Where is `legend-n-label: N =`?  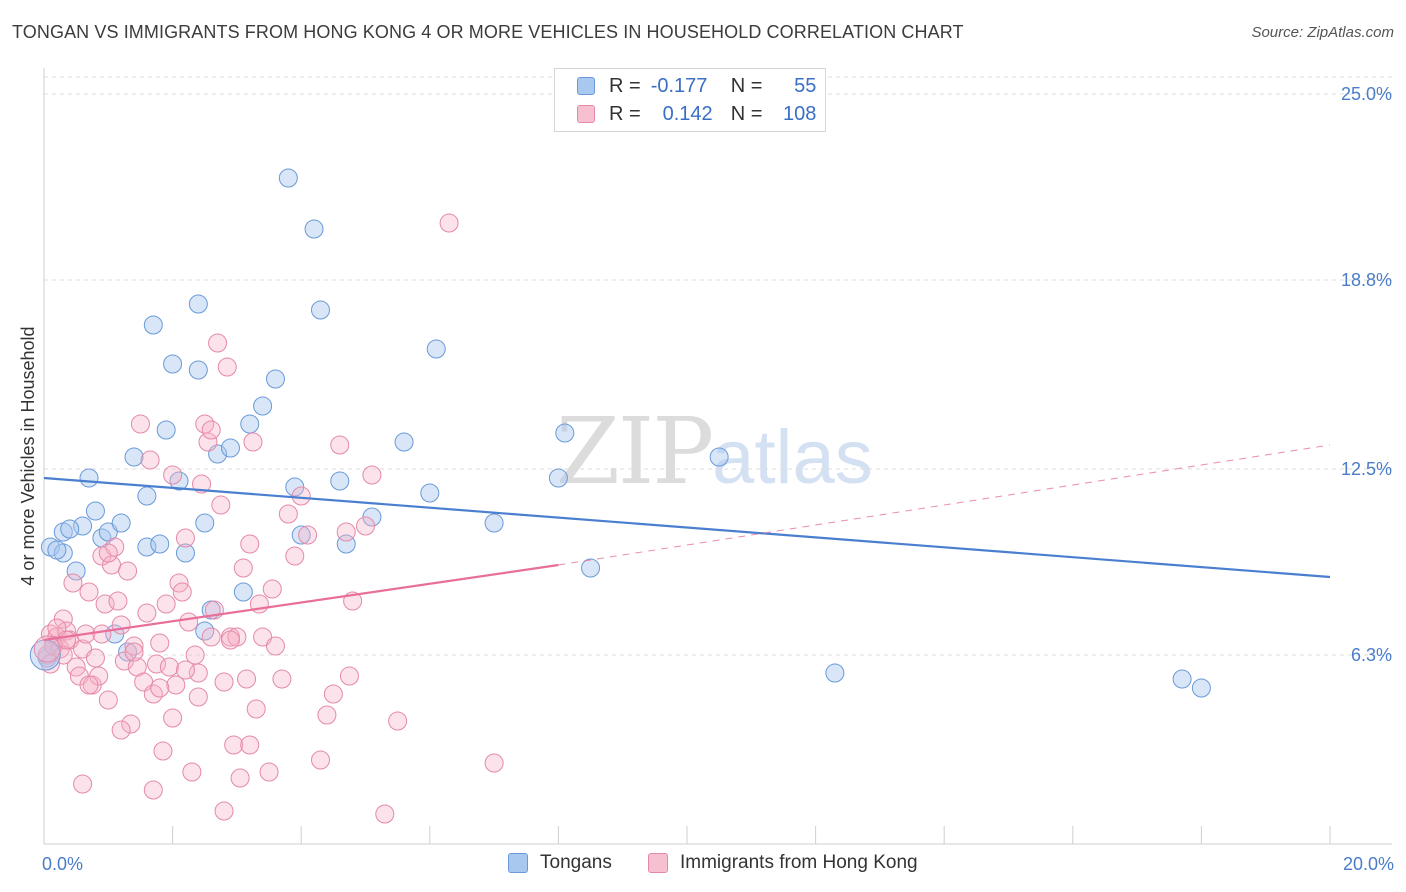 legend-n-label: N = is located at coordinates (746, 85).